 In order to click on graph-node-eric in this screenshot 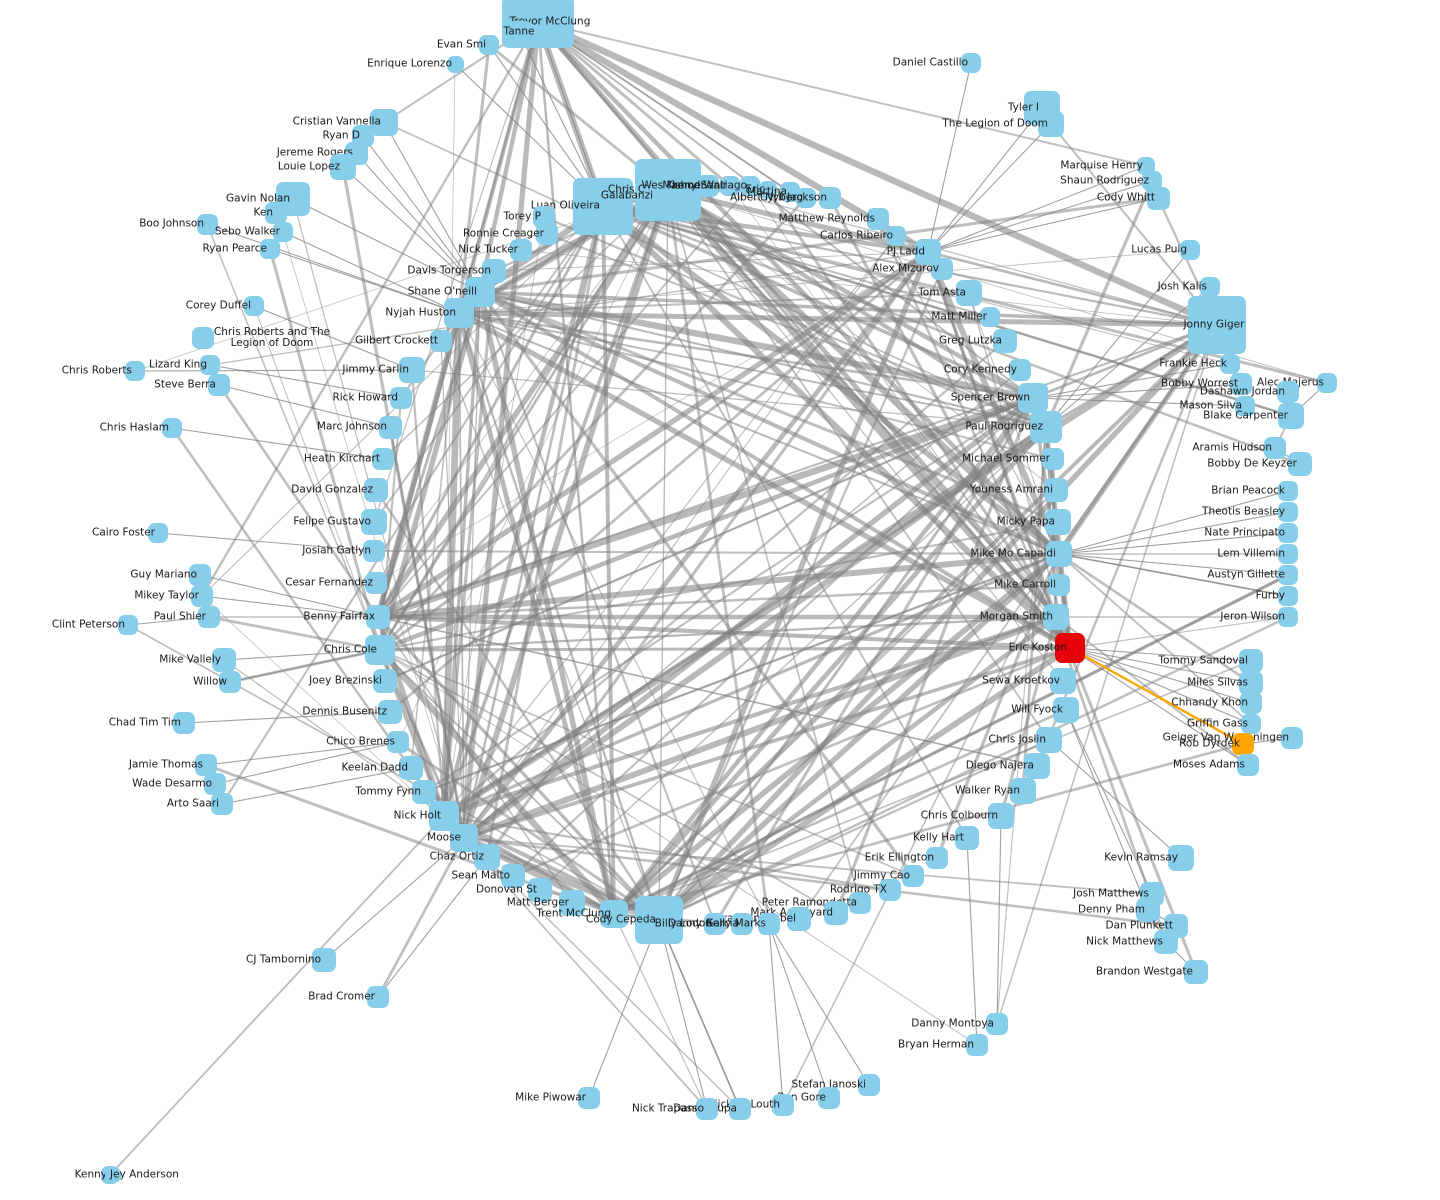, I will do `click(768, 190)`.